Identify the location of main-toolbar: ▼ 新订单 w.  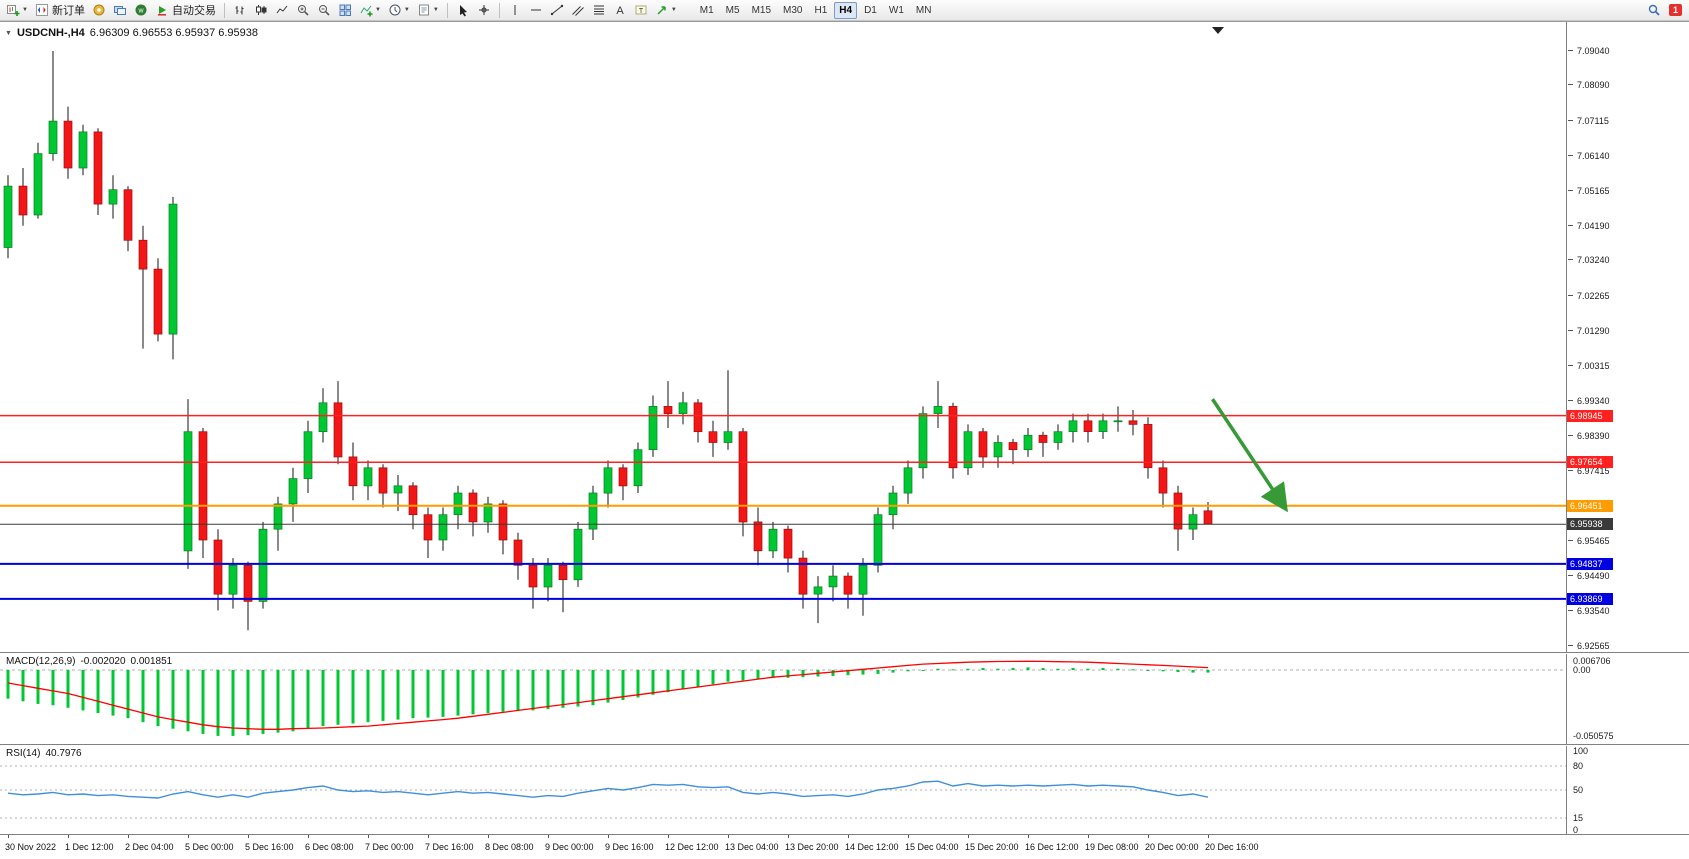
(844, 10).